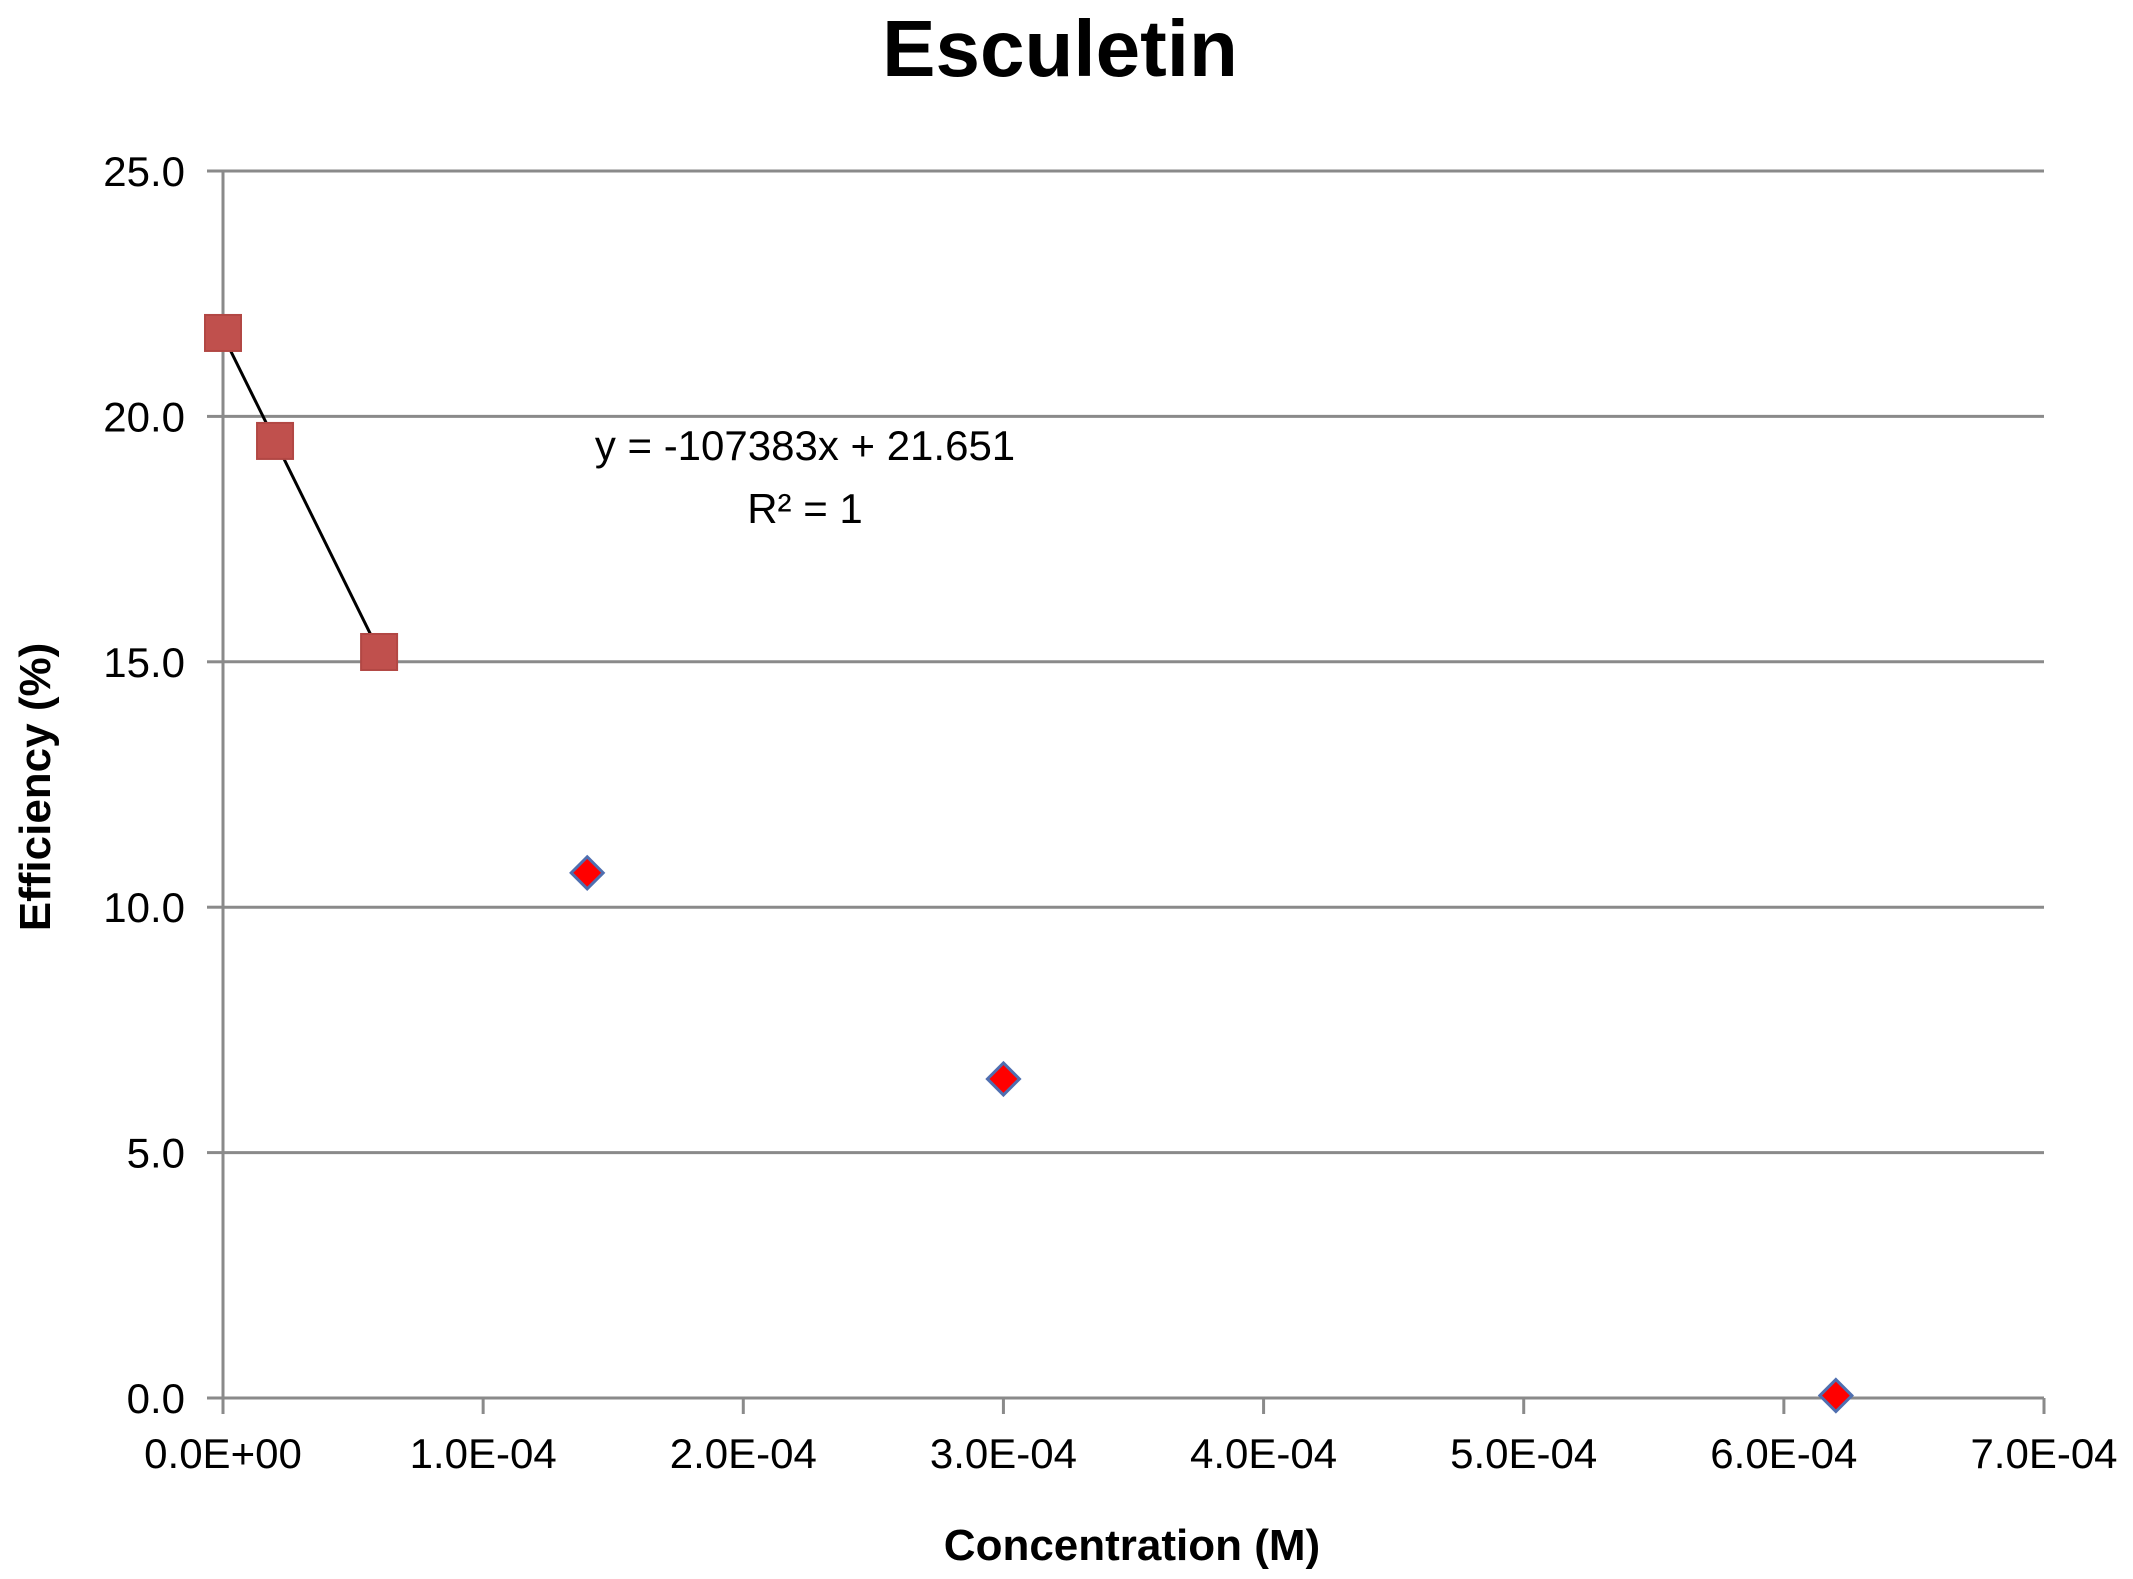 Image resolution: width=2133 pixels, height=1579 pixels. I want to click on y-tick-label: 0.0, so click(156, 1398).